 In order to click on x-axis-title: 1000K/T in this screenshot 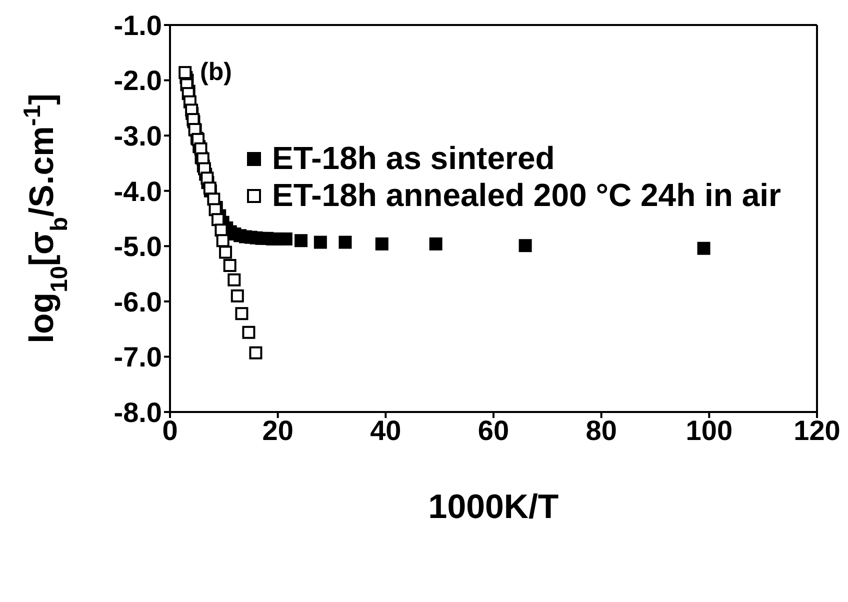, I will do `click(493, 507)`.